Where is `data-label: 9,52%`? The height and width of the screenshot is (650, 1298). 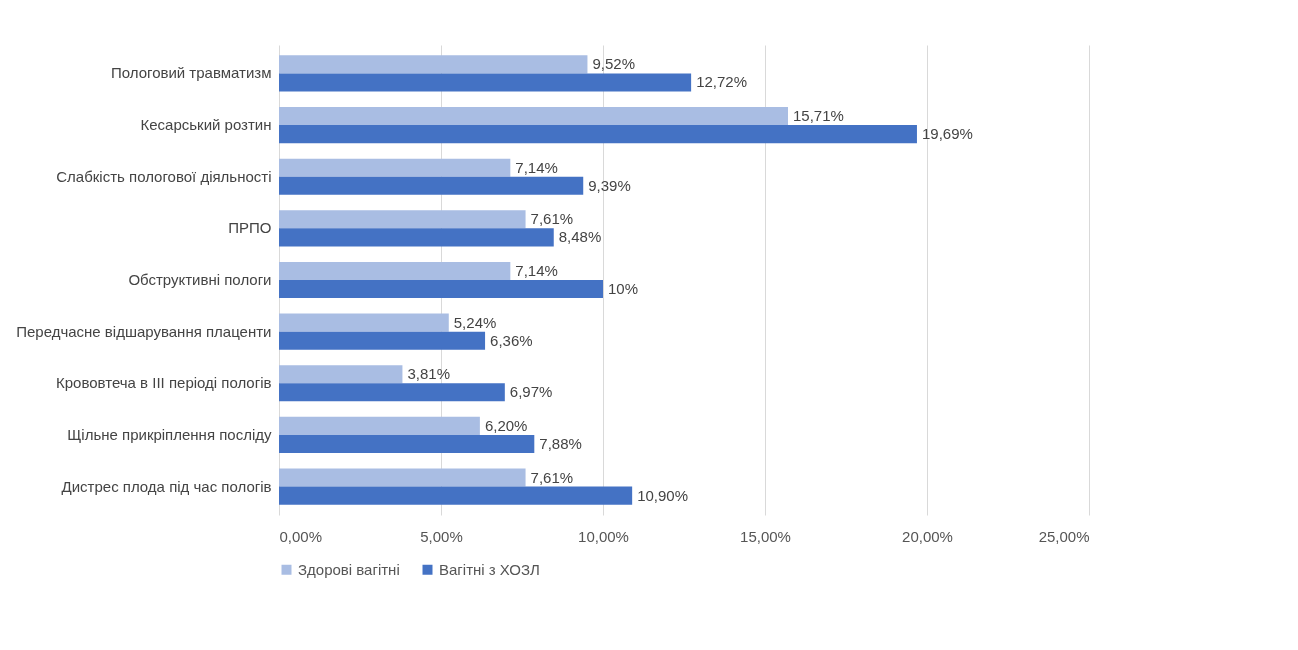
data-label: 9,52% is located at coordinates (613, 64).